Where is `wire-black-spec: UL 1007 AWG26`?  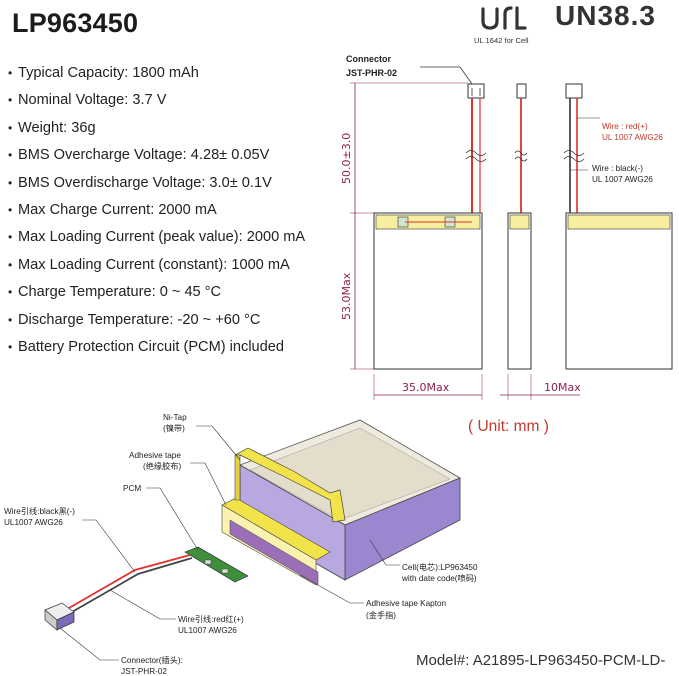 wire-black-spec: UL 1007 AWG26 is located at coordinates (622, 179).